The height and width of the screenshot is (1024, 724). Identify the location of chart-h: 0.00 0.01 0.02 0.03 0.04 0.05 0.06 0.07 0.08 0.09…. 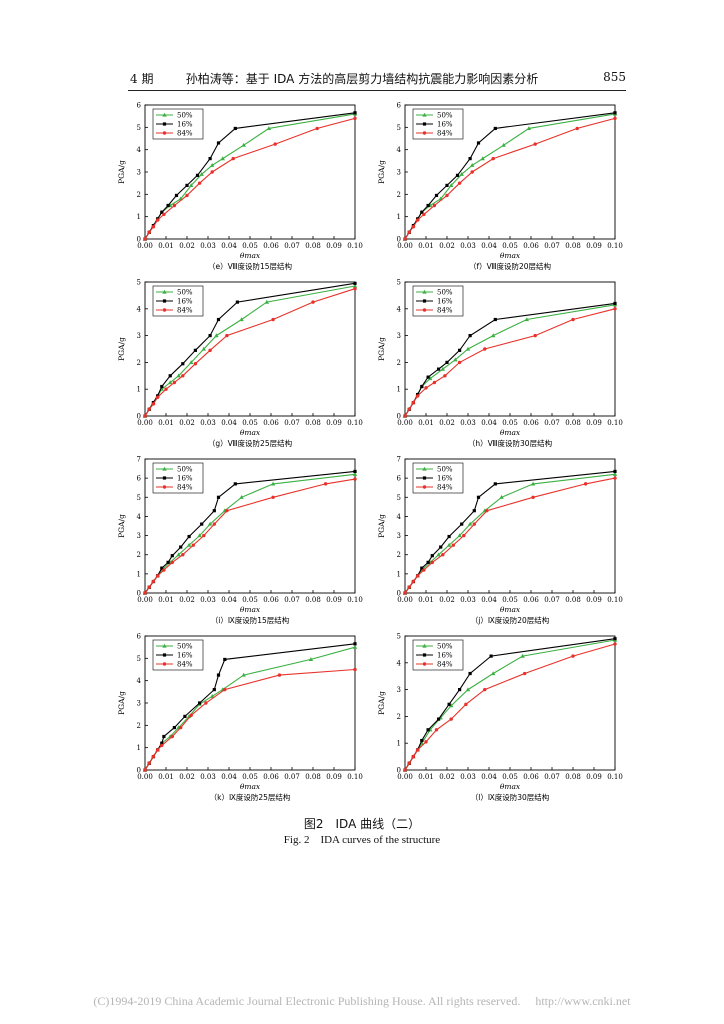
(500, 364).